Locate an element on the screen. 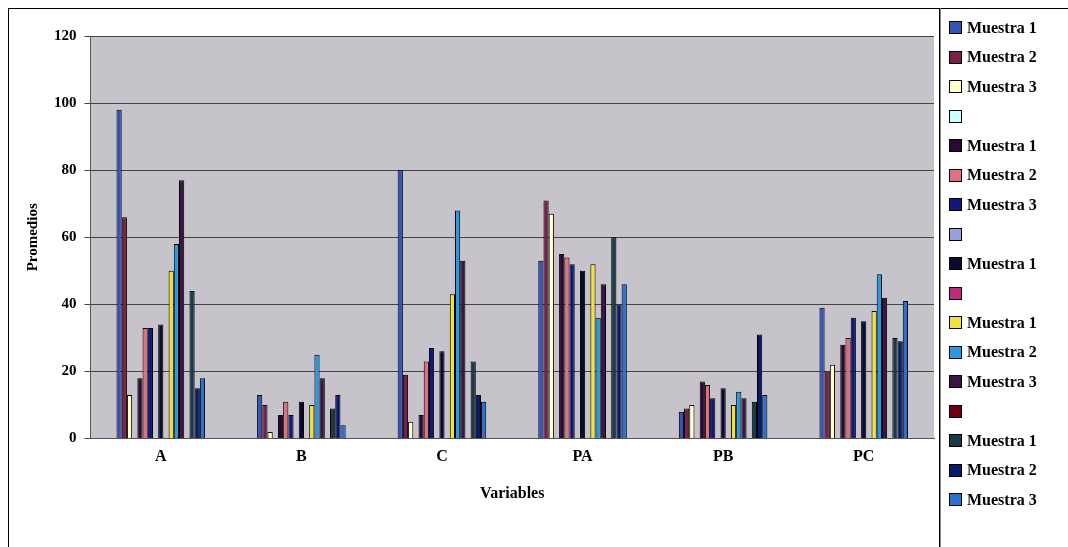 The image size is (1068, 547). x-axis-title: Variables is located at coordinates (512, 492).